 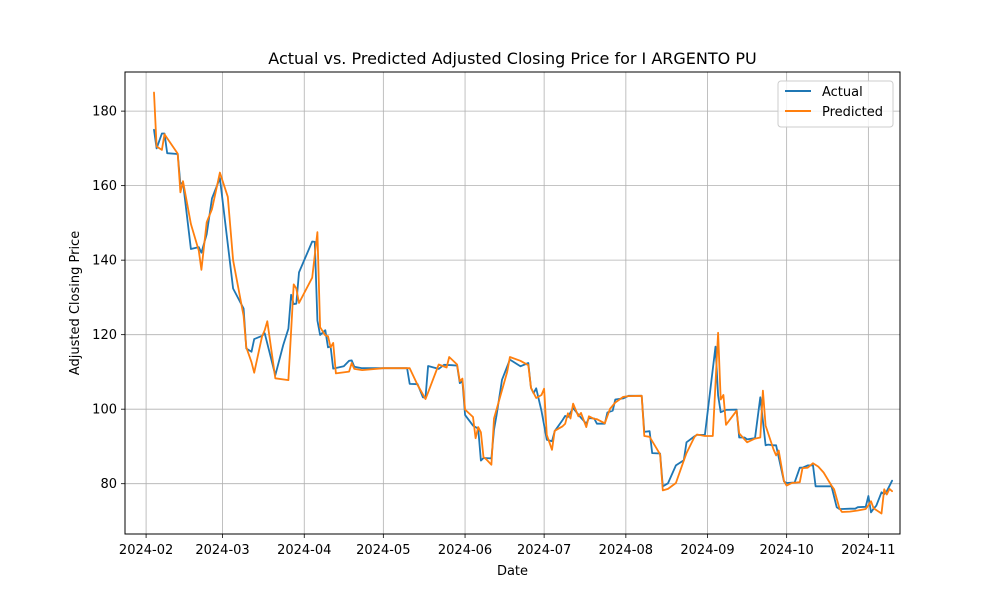 I want to click on y-axis-label: Adjusted Closing Price, so click(x=75, y=303).